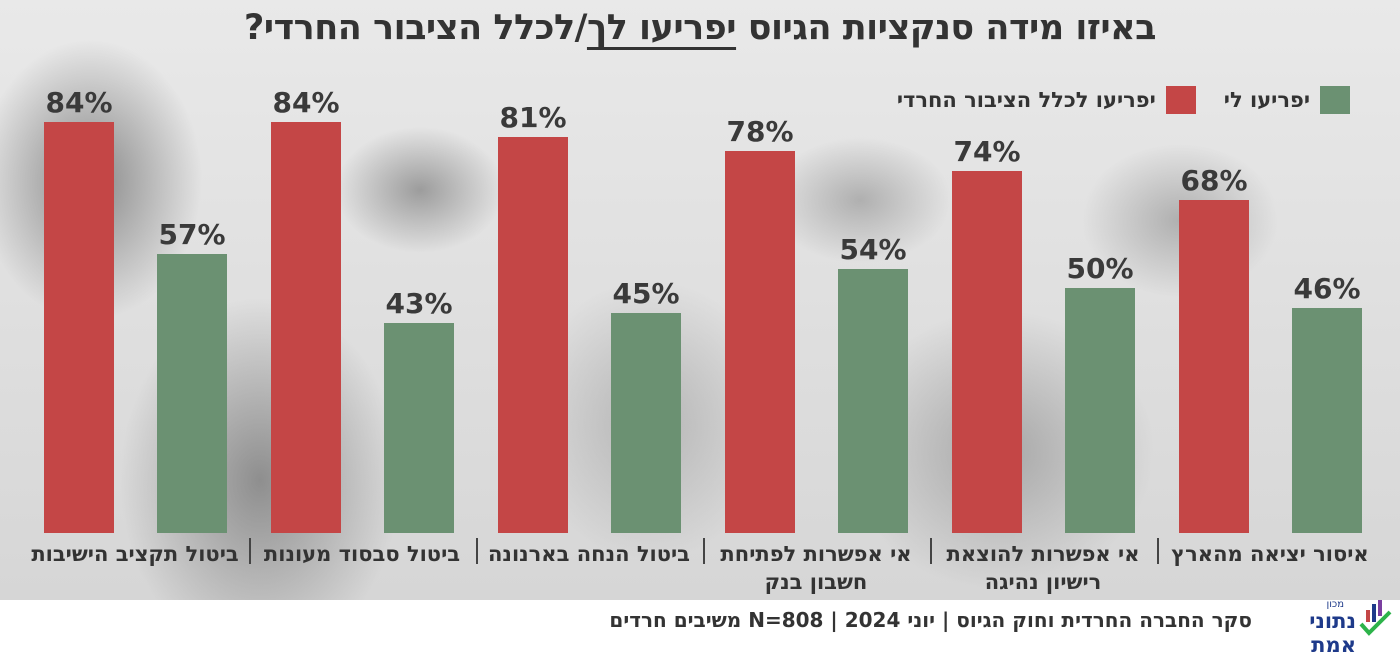 This screenshot has width=1400, height=657. What do you see at coordinates (362, 554) in the screenshot?
I see `category-label: ביטול סבסוד מעונות` at bounding box center [362, 554].